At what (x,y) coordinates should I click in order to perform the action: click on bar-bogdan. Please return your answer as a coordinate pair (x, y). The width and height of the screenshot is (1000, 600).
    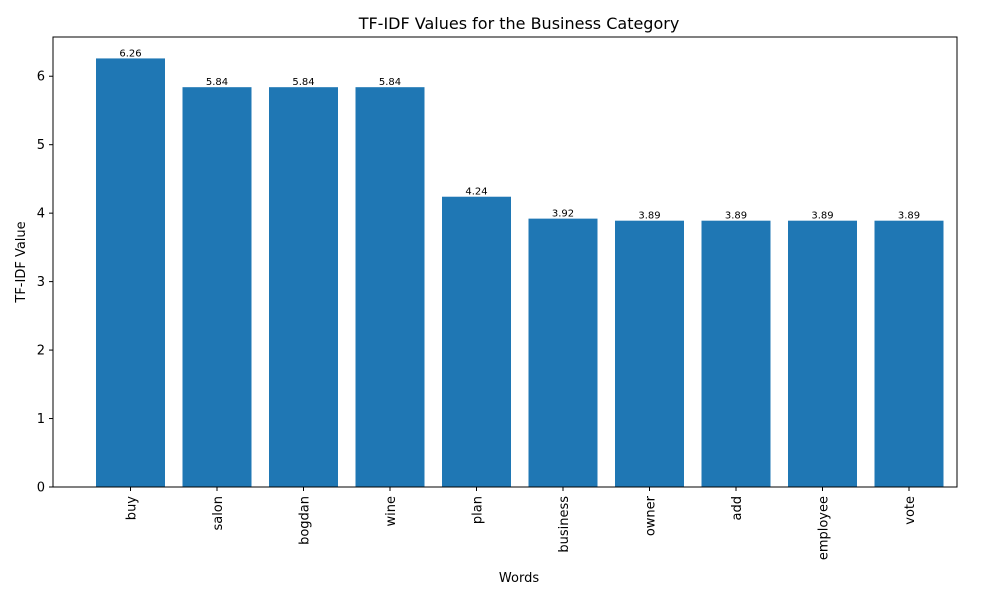
    Looking at the image, I should click on (303, 287).